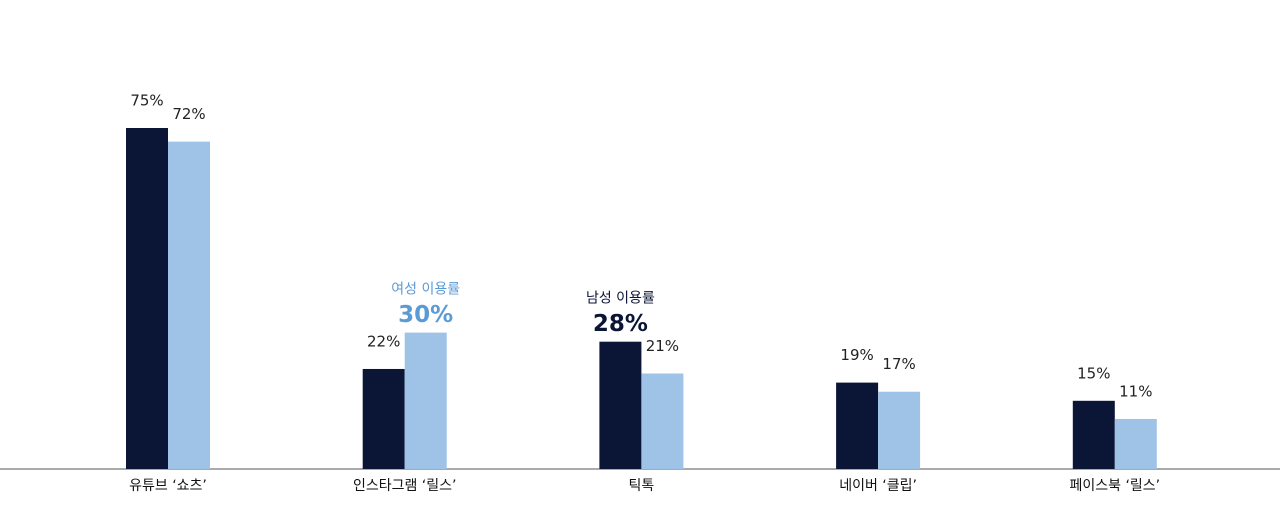 The image size is (1280, 526). Describe the element at coordinates (878, 486) in the screenshot. I see `x-tick-label: 네이버 ‘클립’` at that location.